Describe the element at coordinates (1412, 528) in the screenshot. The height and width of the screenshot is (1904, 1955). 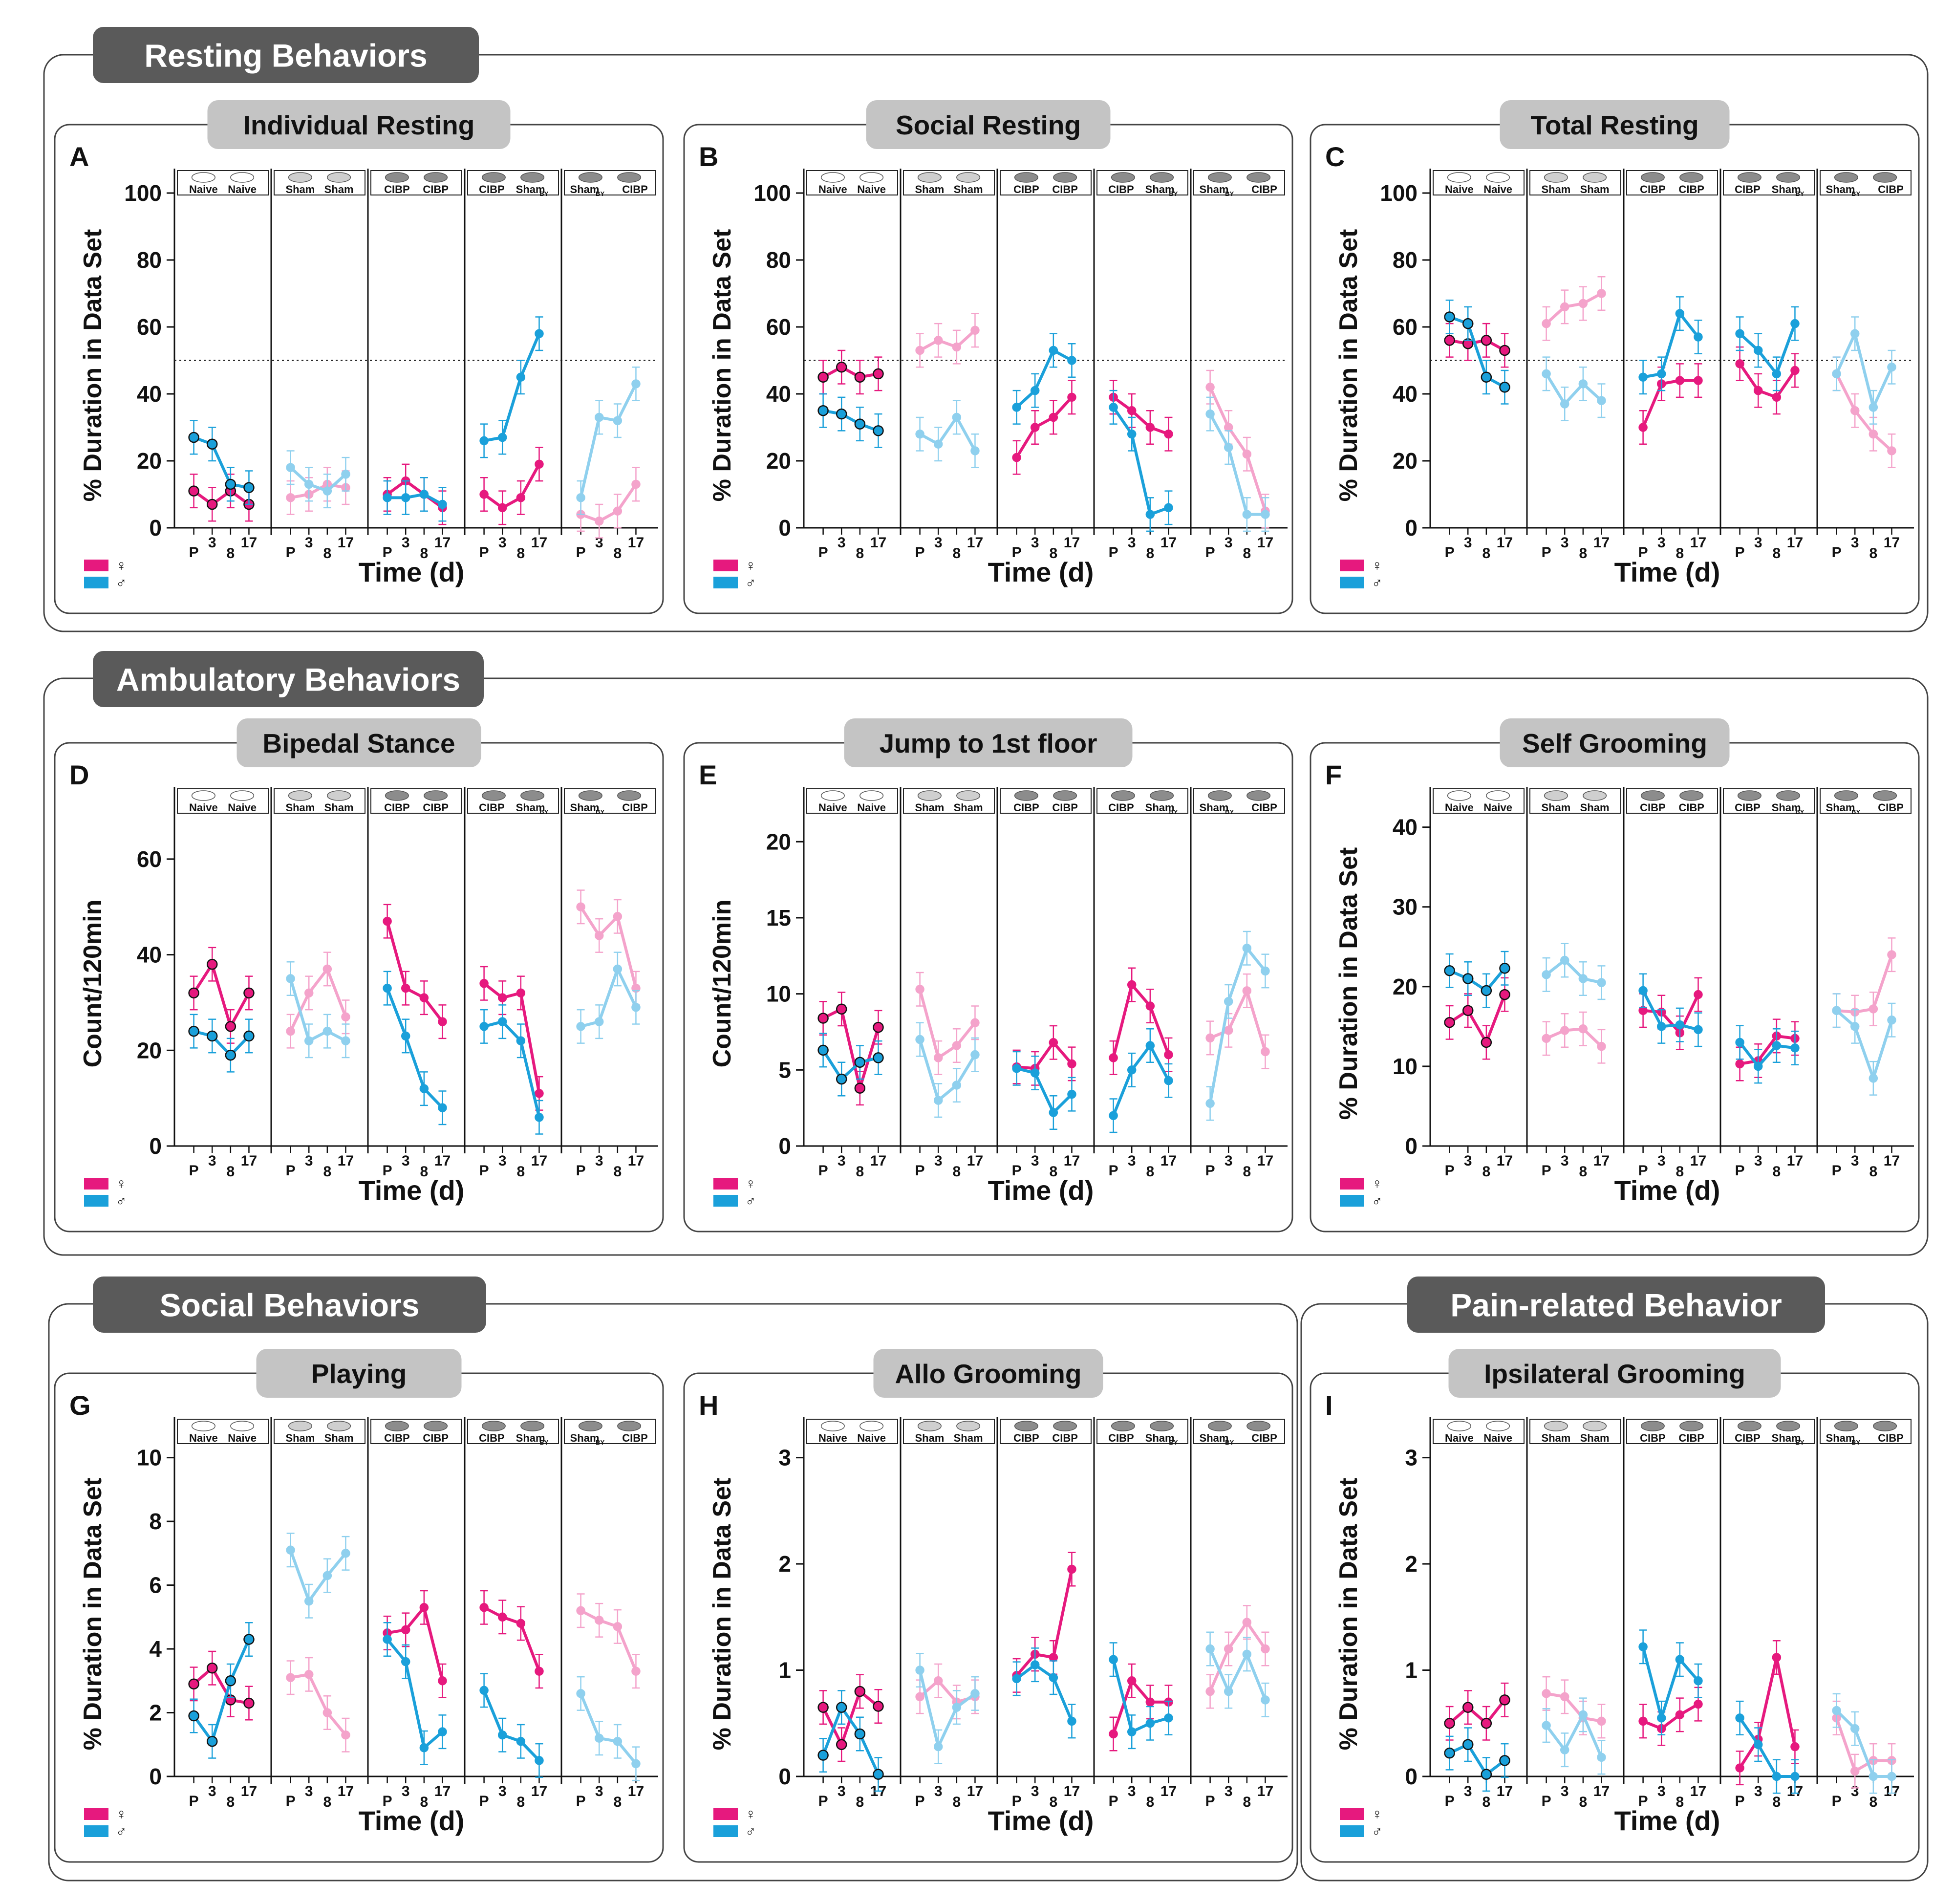
I see `y-tick-label: 0` at that location.